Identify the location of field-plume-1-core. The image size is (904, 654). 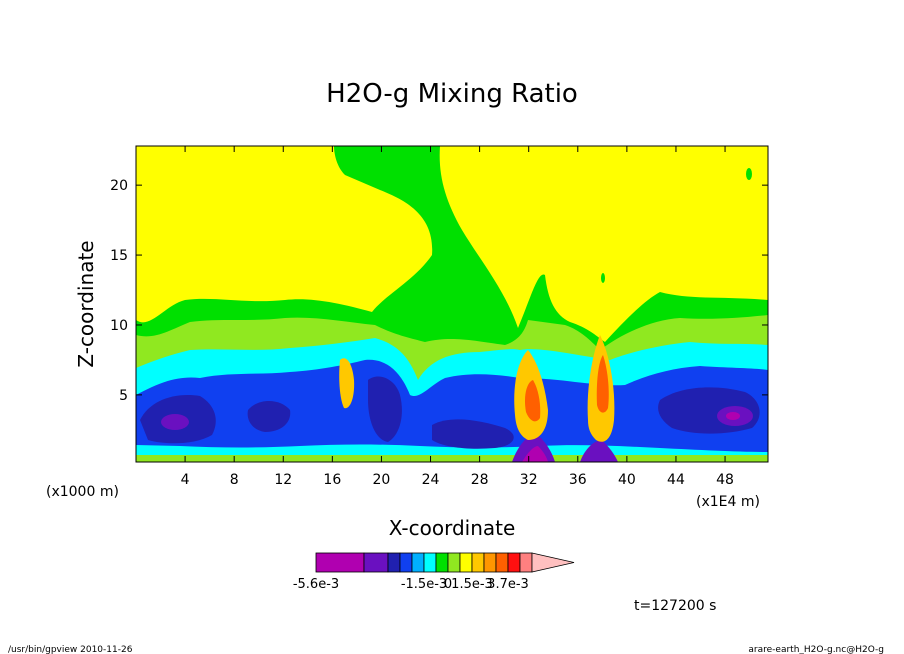
(532, 401).